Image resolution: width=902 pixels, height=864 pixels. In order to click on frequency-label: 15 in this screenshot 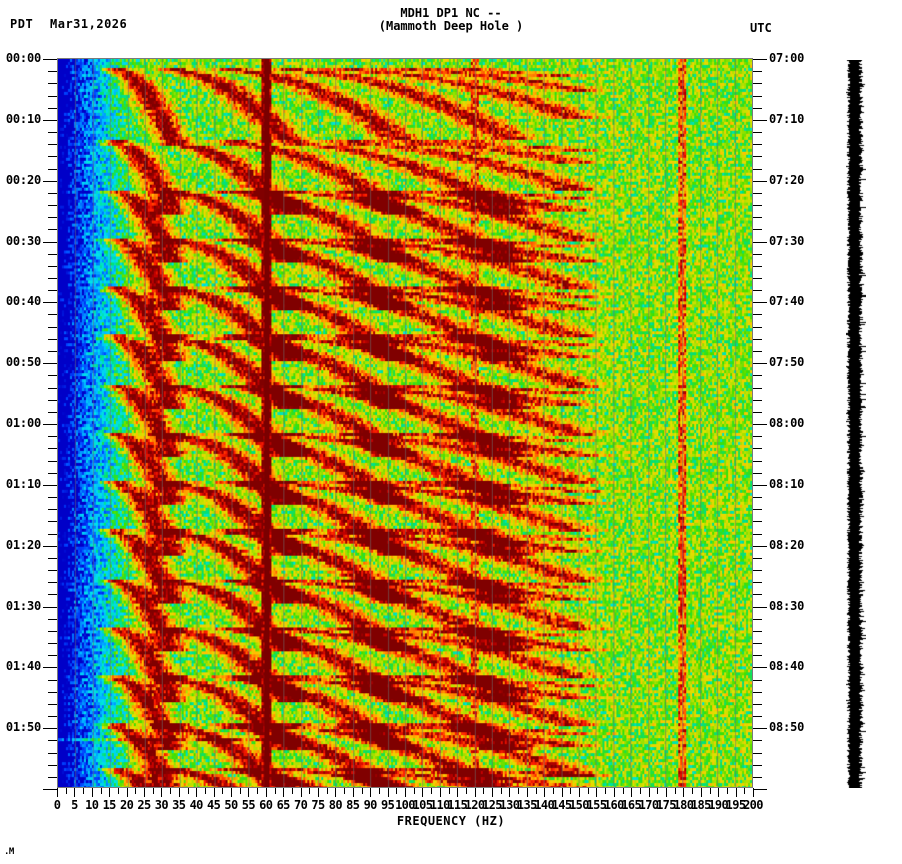, I will do `click(109, 805)`.